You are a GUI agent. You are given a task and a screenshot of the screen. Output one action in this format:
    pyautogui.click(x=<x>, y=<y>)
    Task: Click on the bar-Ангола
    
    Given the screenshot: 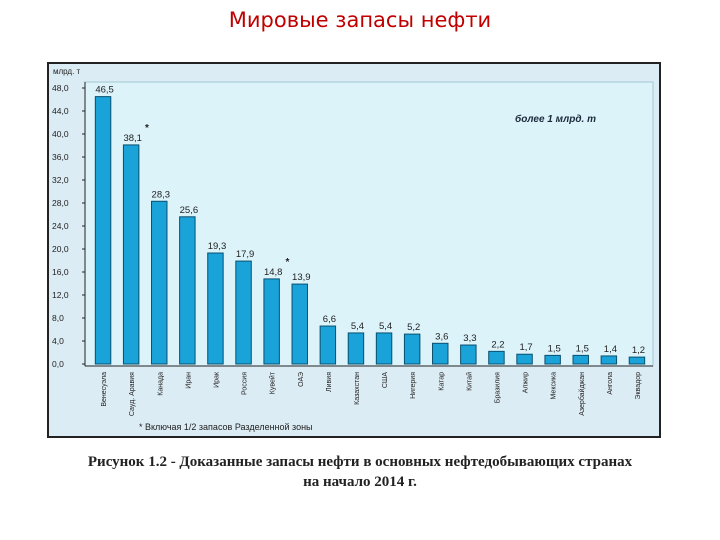 What is the action you would take?
    pyautogui.click(x=609, y=360)
    